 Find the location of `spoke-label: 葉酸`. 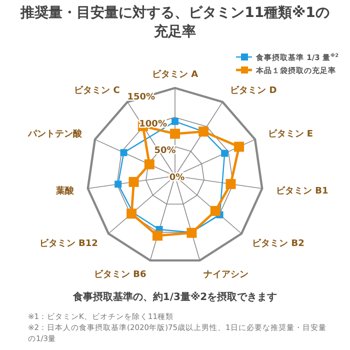

spoke-label: 葉酸 is located at coordinates (65, 191).